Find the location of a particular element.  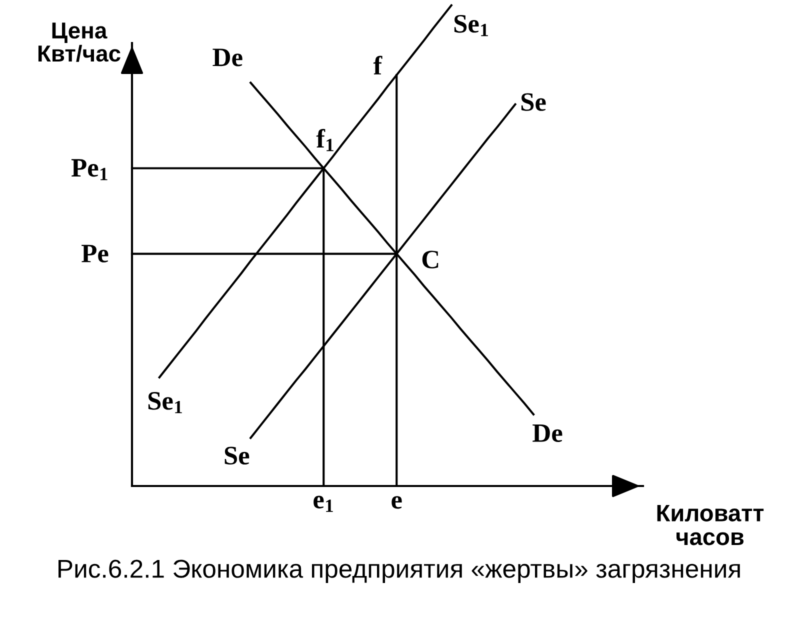

series-label: Pe is located at coordinates (95, 253).